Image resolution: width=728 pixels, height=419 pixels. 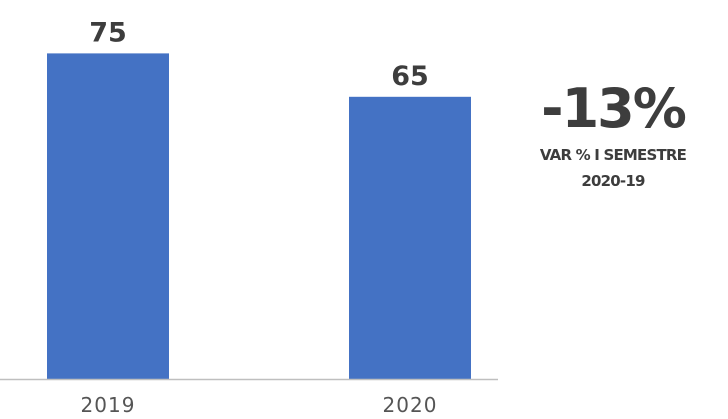 What do you see at coordinates (410, 405) in the screenshot?
I see `x-tick-label-2020: 2020` at bounding box center [410, 405].